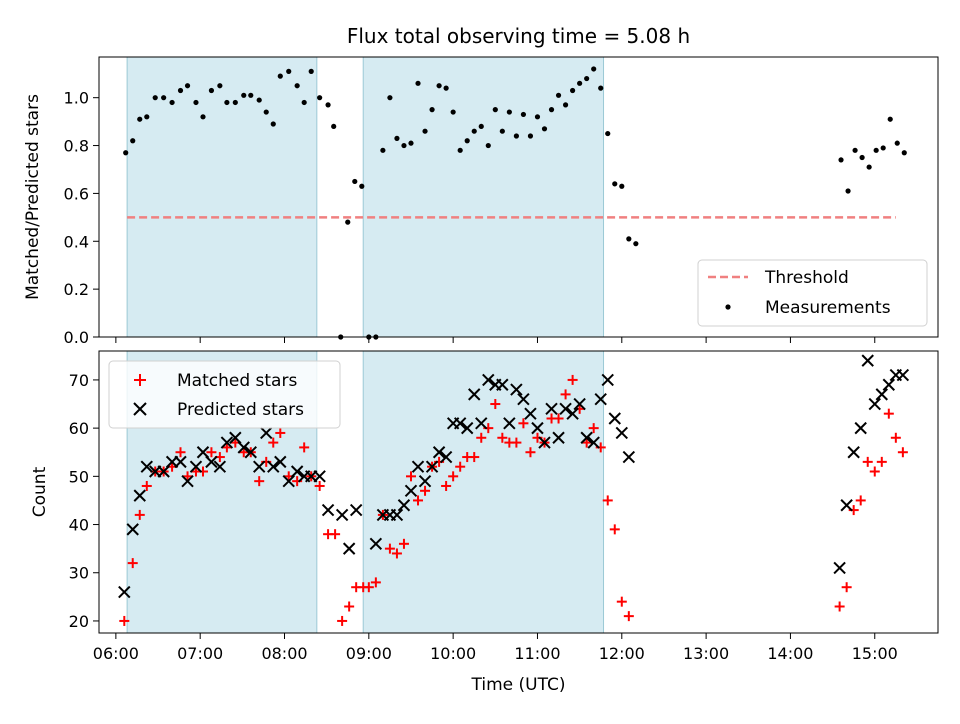 The height and width of the screenshot is (724, 960). I want to click on x-tick-label-1: 07:00, so click(200, 653).